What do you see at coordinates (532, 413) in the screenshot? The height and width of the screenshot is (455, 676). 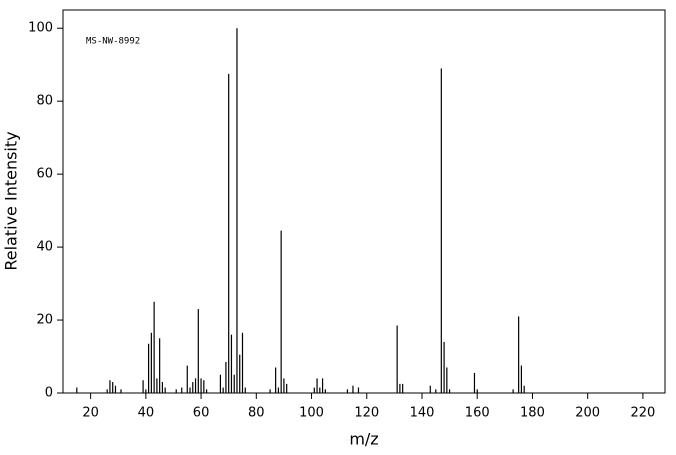 I see `x-tick-label: 180` at bounding box center [532, 413].